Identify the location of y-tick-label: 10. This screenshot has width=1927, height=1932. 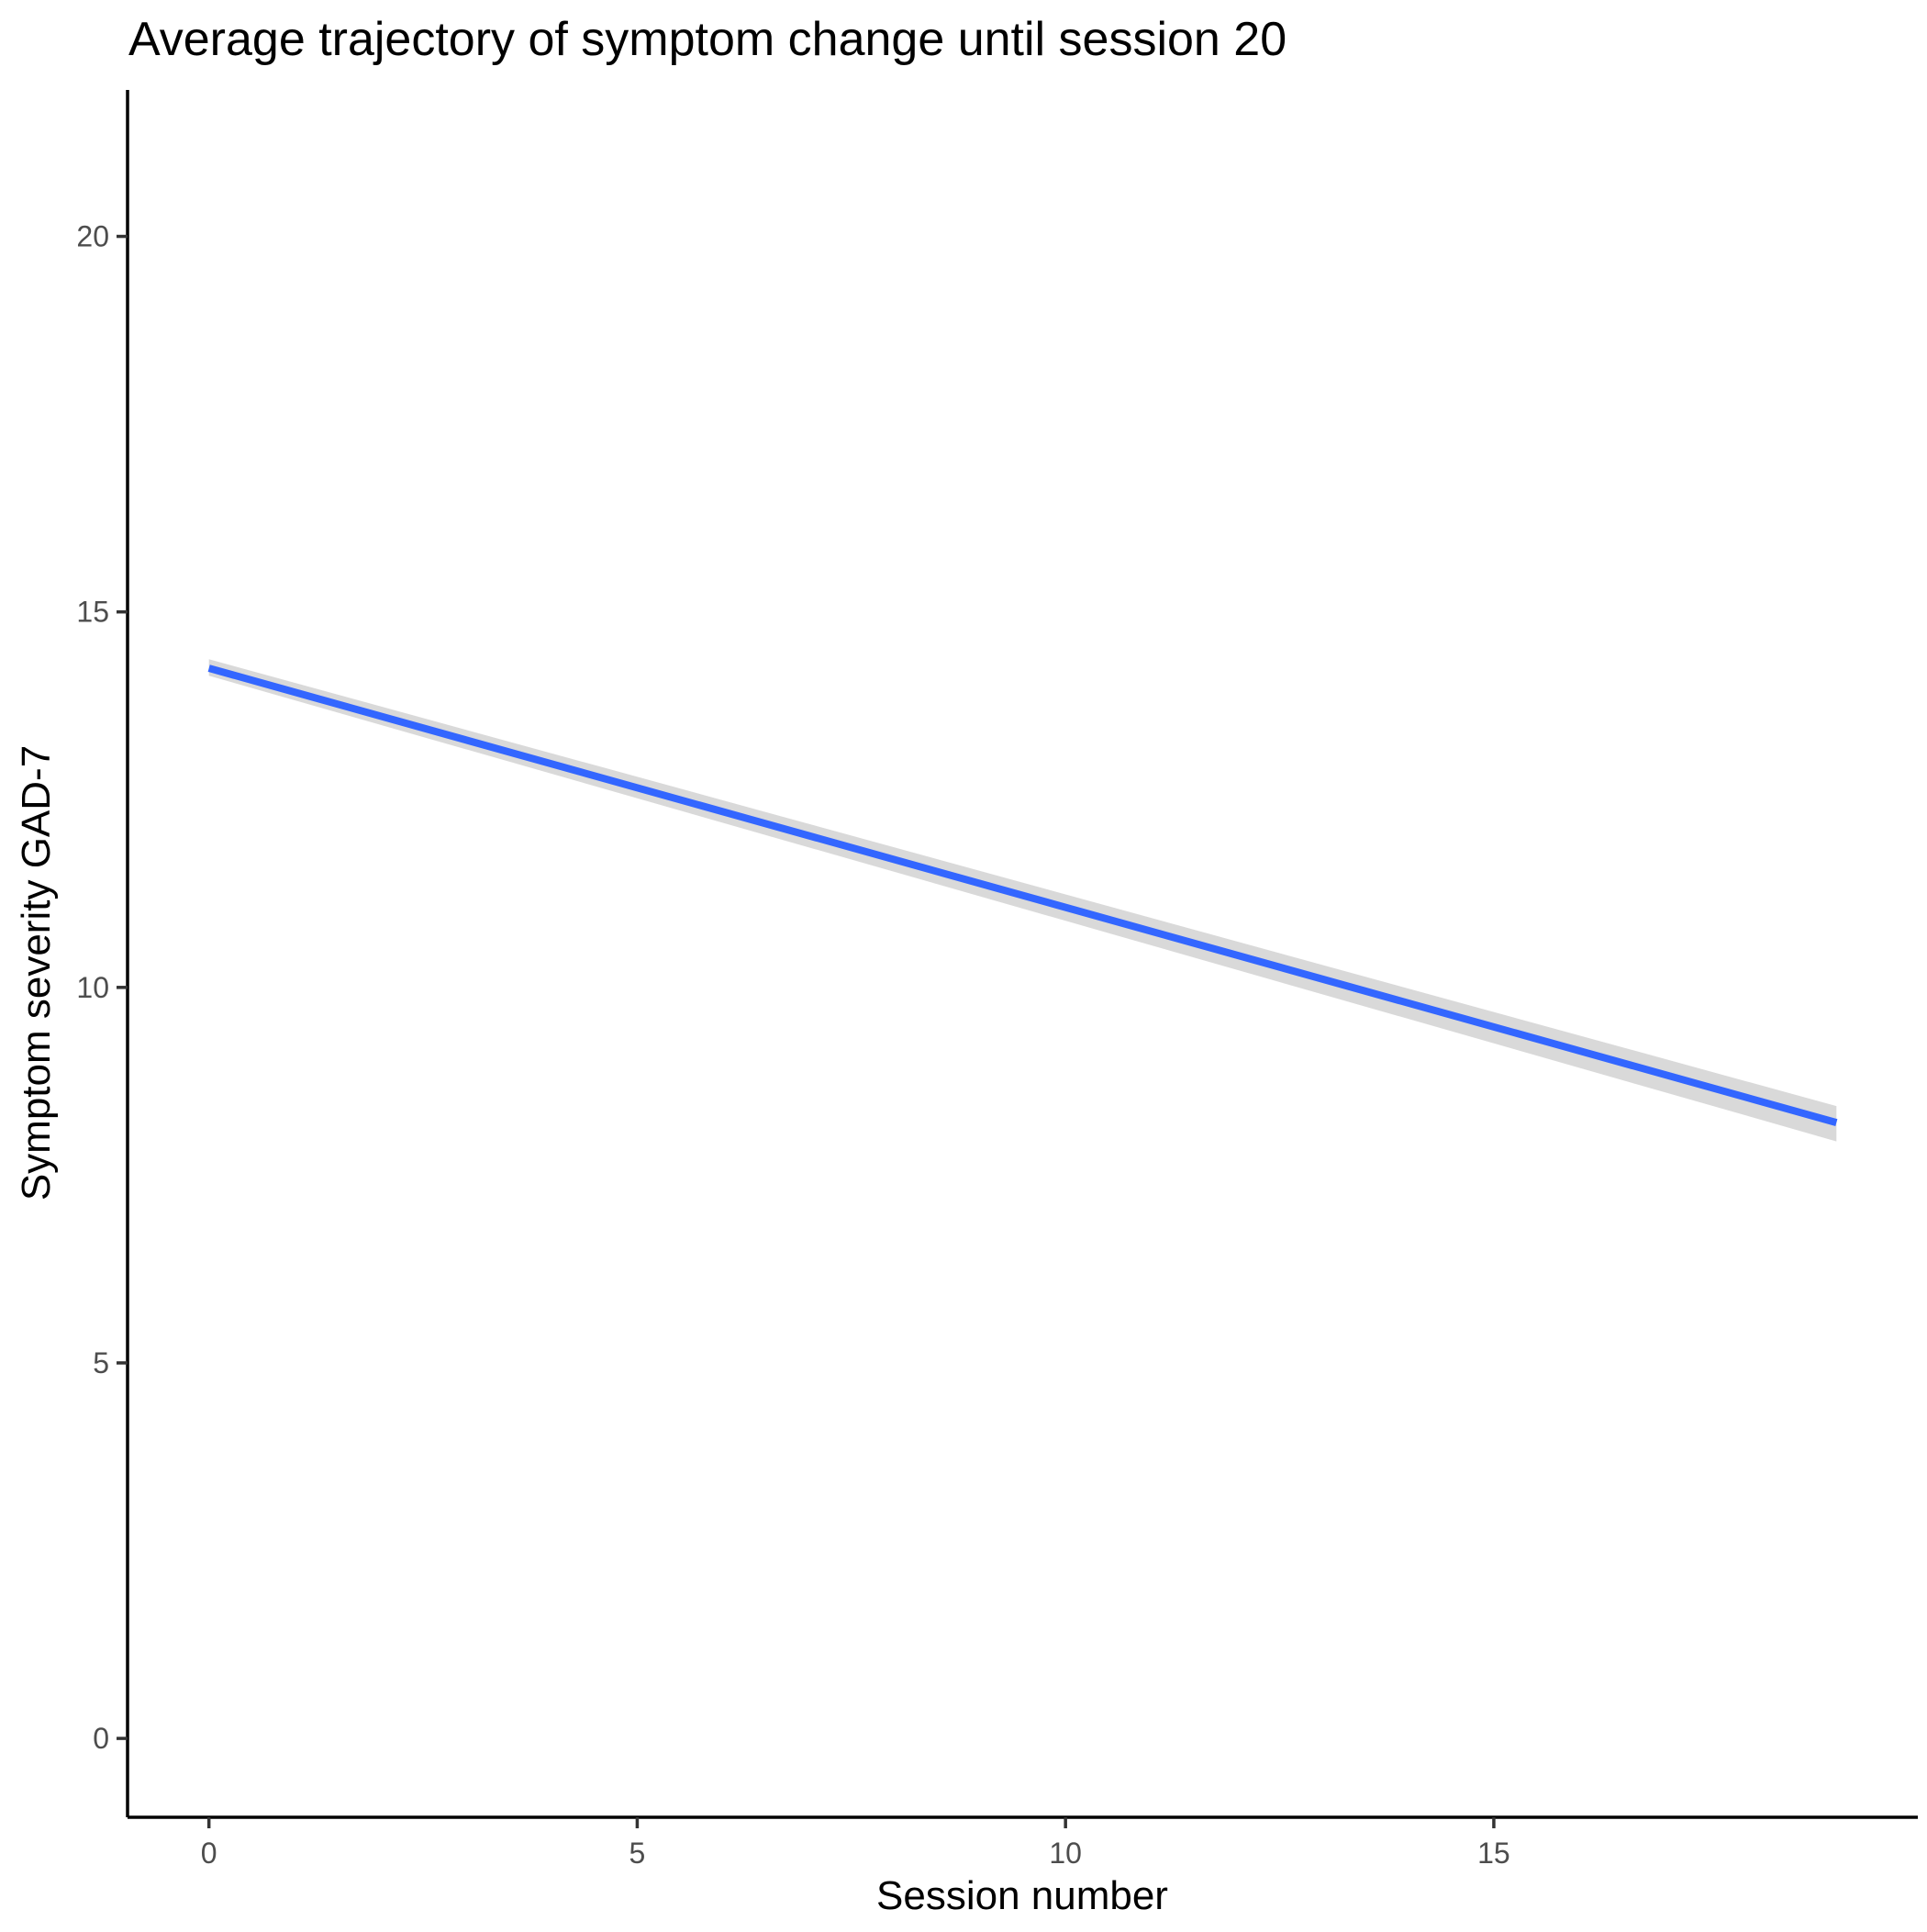
(92, 987).